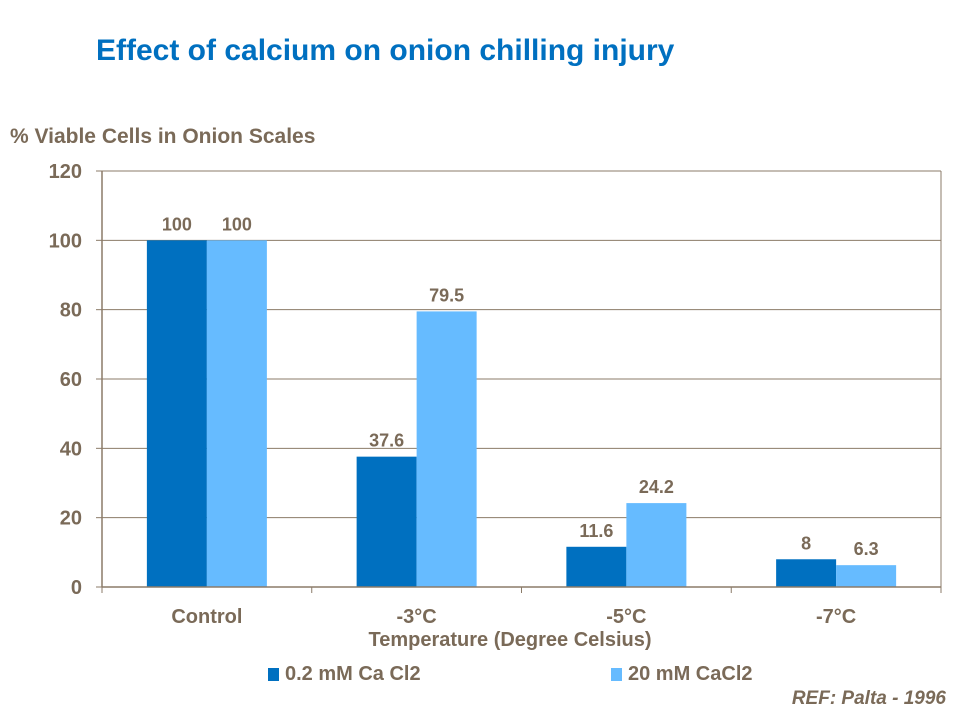 This screenshot has width=960, height=720. What do you see at coordinates (76, 588) in the screenshot?
I see `y-tick-label: 0` at bounding box center [76, 588].